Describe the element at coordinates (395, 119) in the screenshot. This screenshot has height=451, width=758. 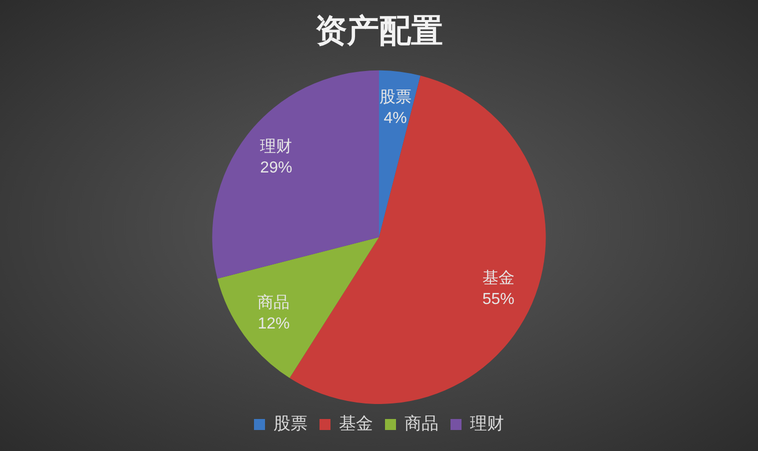
I see `data-label: 4%` at that location.